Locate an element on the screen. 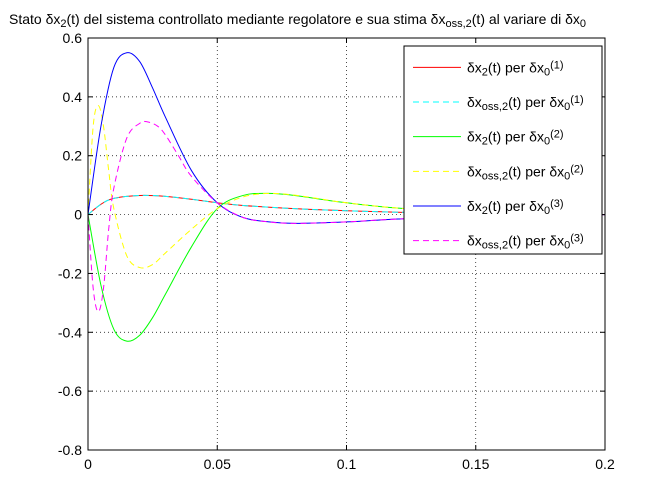 The width and height of the screenshot is (672, 504). x-tick-label: 0.1 is located at coordinates (347, 464).